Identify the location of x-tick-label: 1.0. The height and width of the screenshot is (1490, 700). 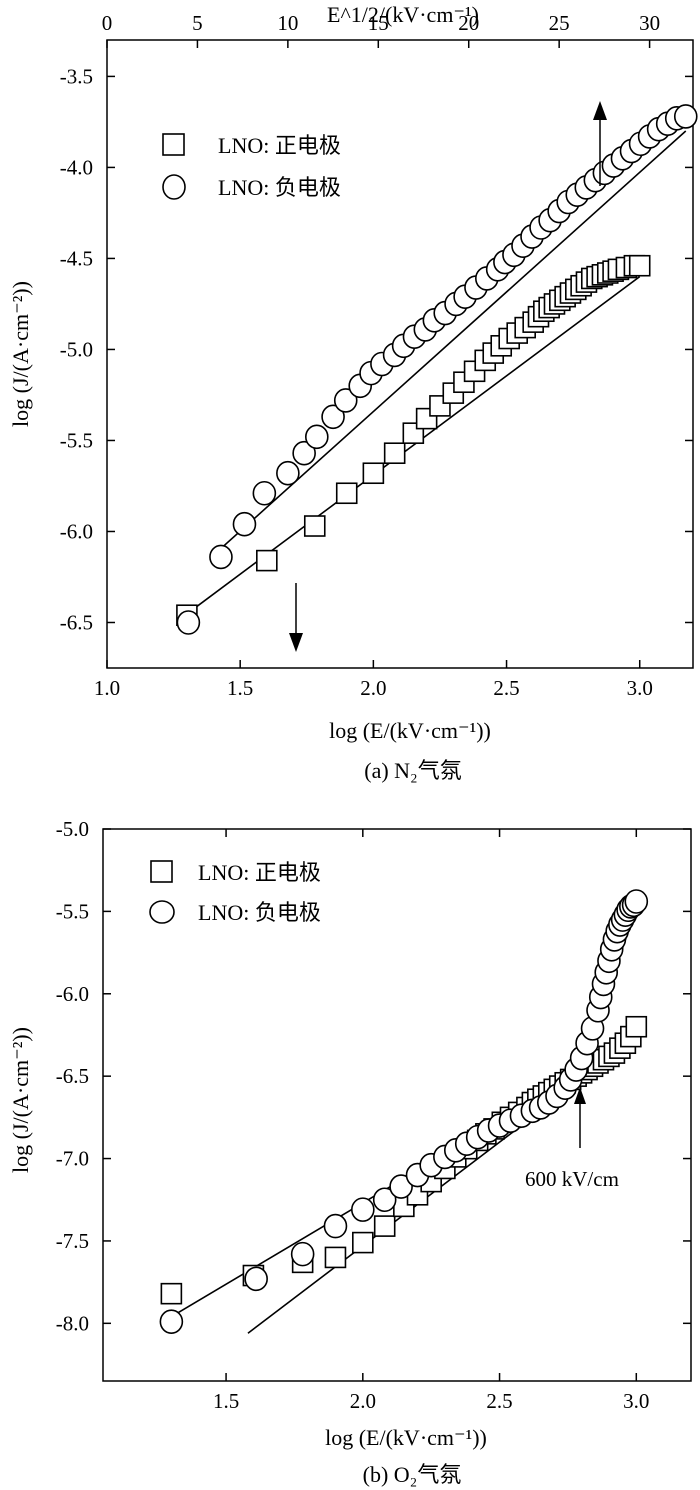
(107, 688).